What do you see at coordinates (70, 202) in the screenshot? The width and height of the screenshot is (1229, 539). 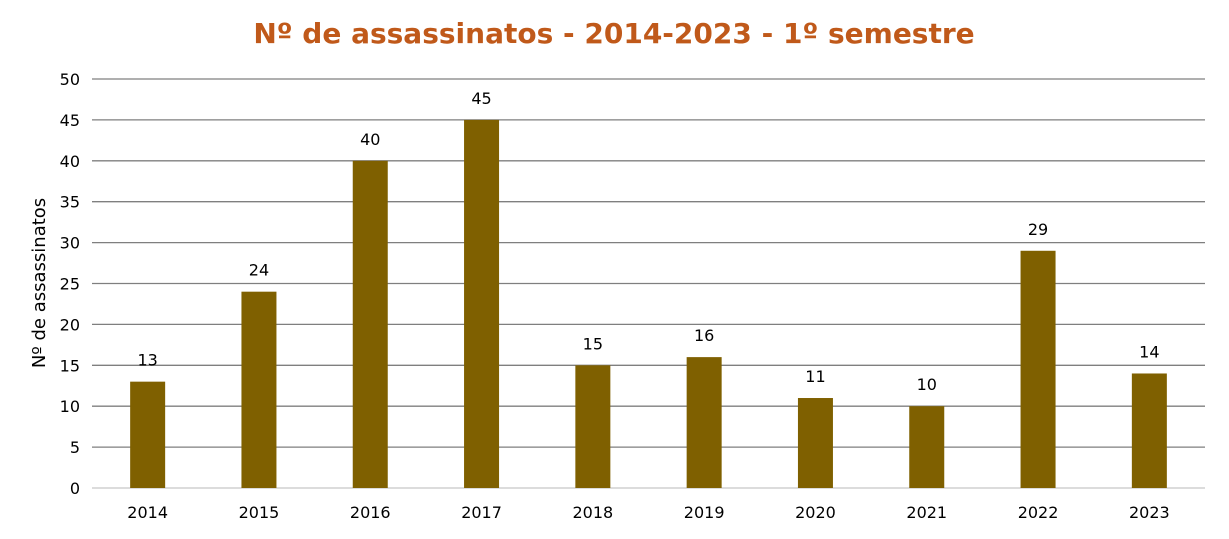 I see `y-tick-label: 35` at bounding box center [70, 202].